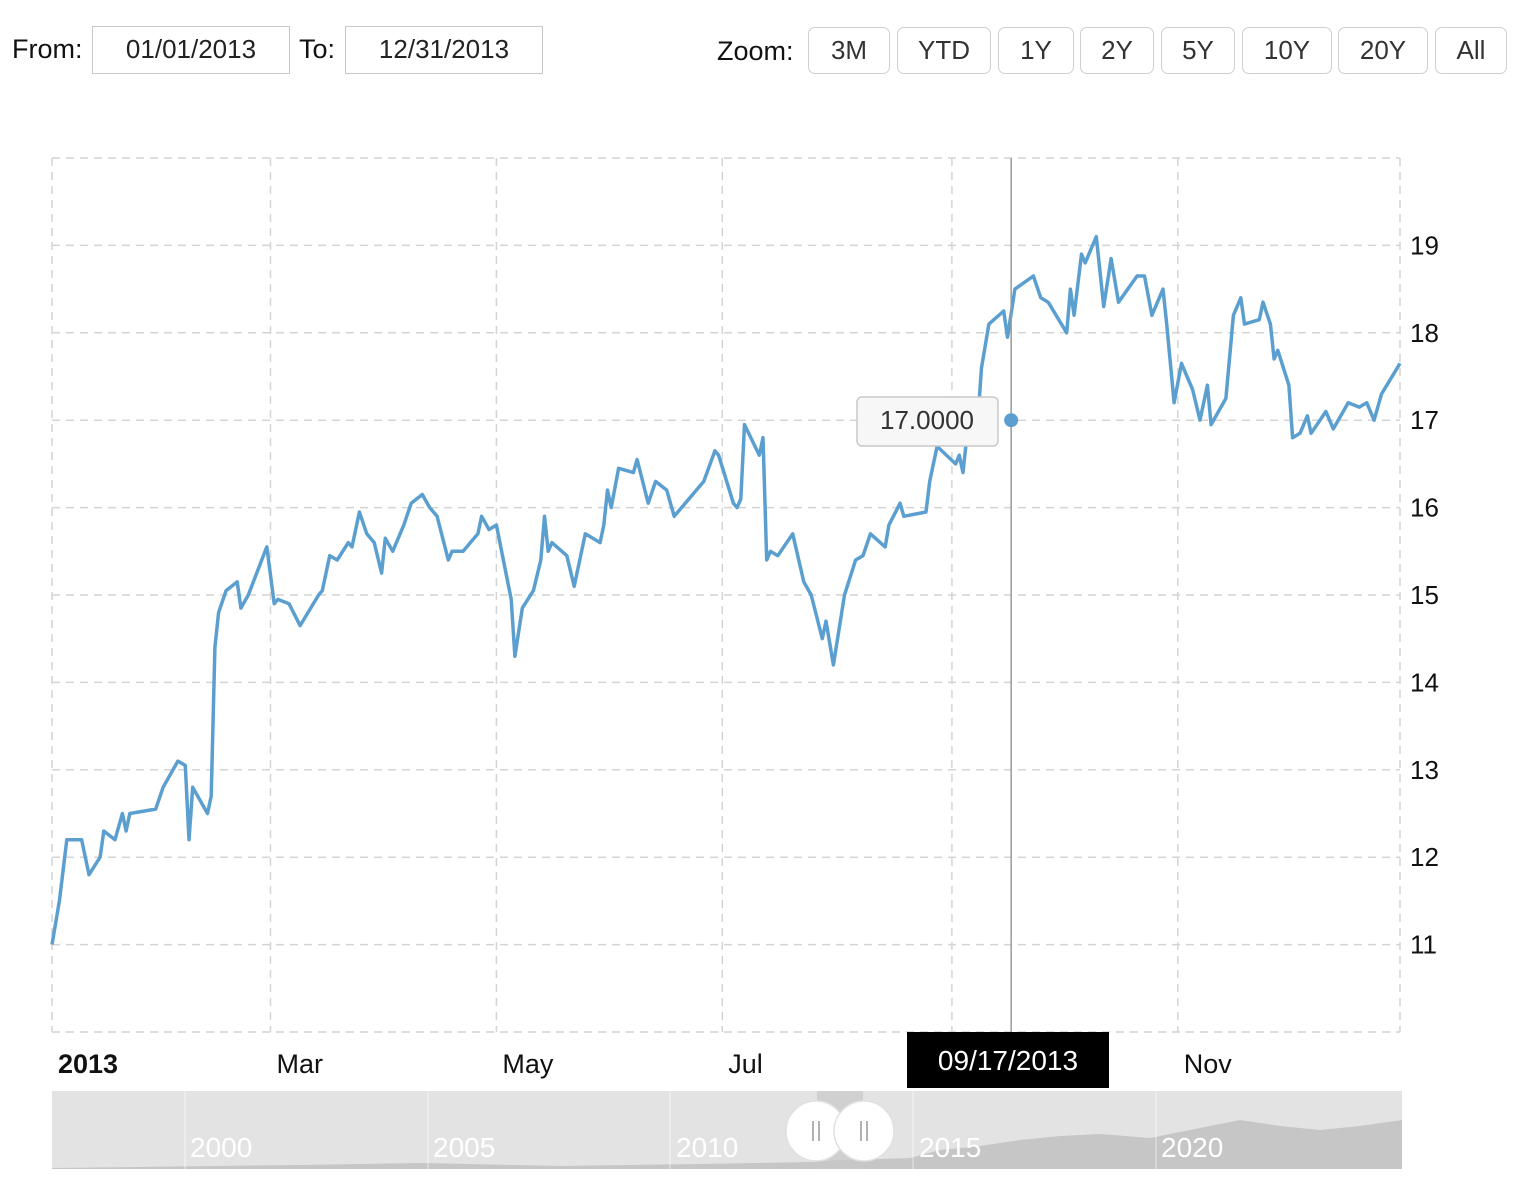  I want to click on zoom-20y-button: 20Y, so click(1383, 50).